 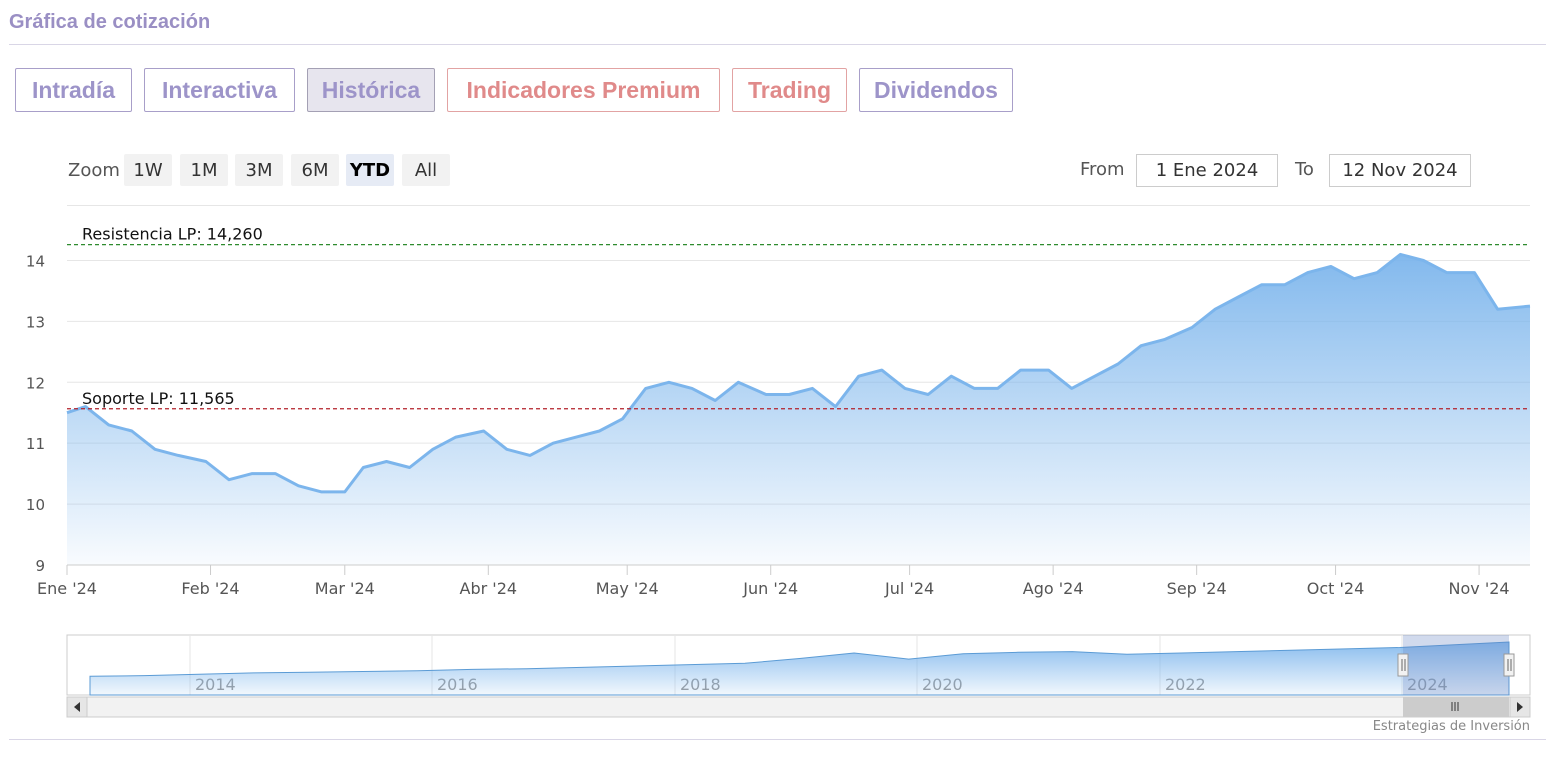 What do you see at coordinates (936, 90) in the screenshot?
I see `tab-dividendos: Dividendos` at bounding box center [936, 90].